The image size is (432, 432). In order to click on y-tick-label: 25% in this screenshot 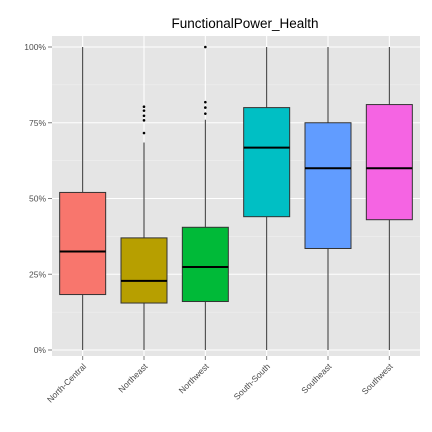, I will do `click(37, 274)`.